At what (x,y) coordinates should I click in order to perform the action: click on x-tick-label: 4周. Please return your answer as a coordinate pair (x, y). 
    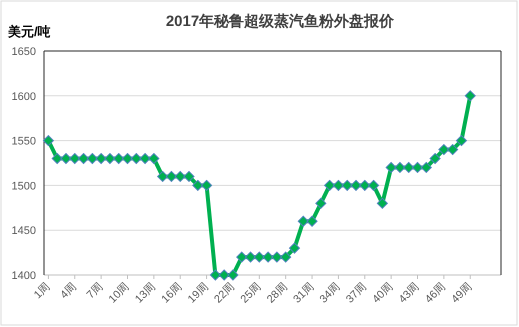
    Looking at the image, I should click on (68, 291).